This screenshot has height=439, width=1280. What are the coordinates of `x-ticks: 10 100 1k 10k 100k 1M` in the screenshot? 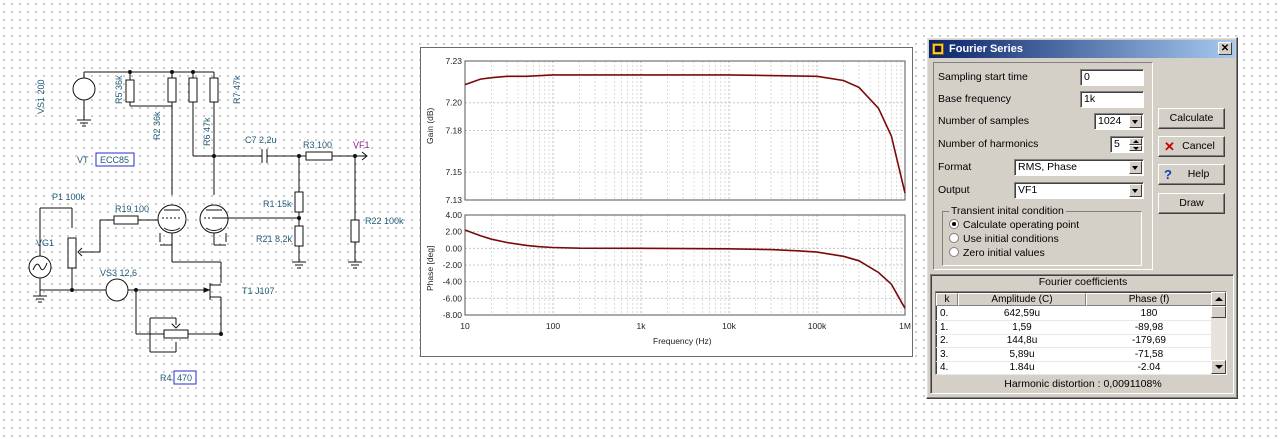 It's located at (685, 326).